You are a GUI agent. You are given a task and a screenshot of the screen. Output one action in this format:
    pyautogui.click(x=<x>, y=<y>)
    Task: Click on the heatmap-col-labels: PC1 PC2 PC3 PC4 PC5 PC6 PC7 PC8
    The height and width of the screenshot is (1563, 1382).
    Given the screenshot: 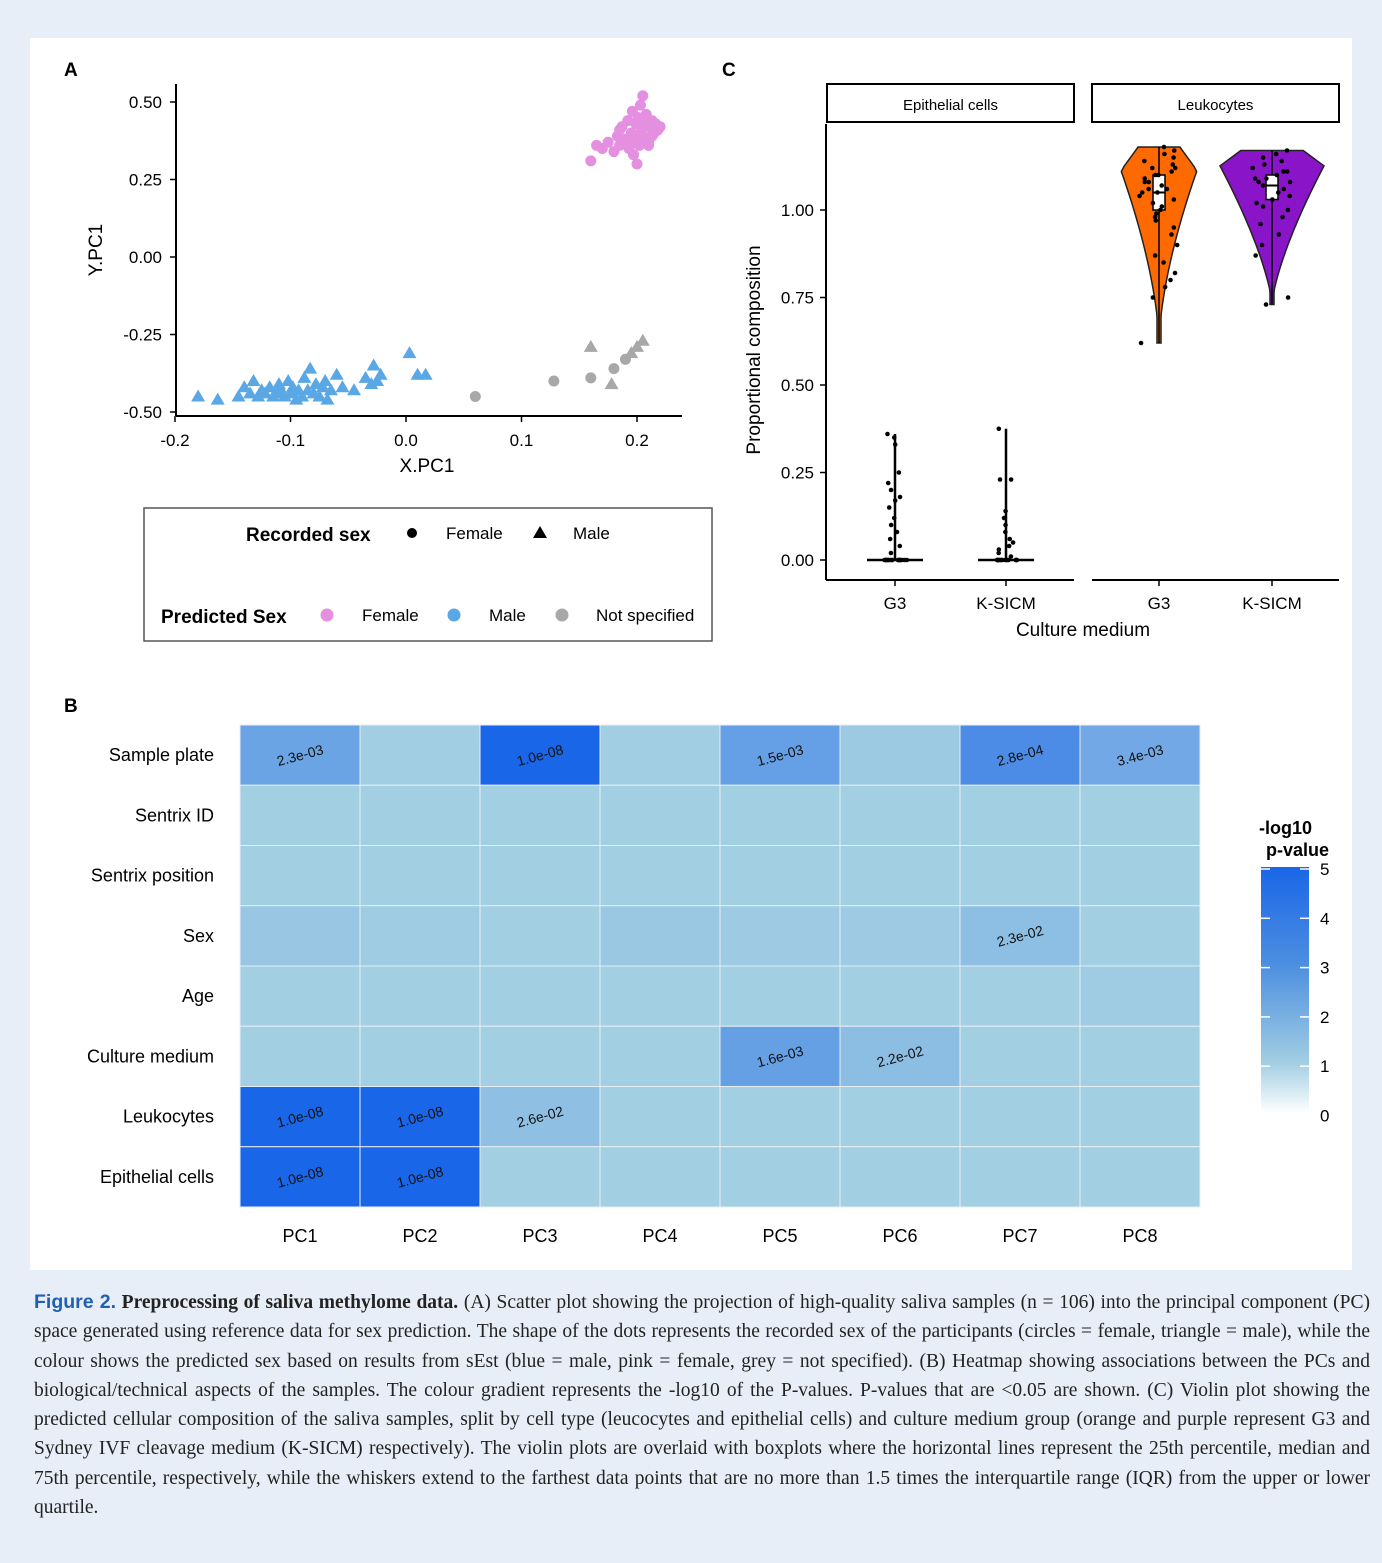 What is the action you would take?
    pyautogui.click(x=719, y=1236)
    